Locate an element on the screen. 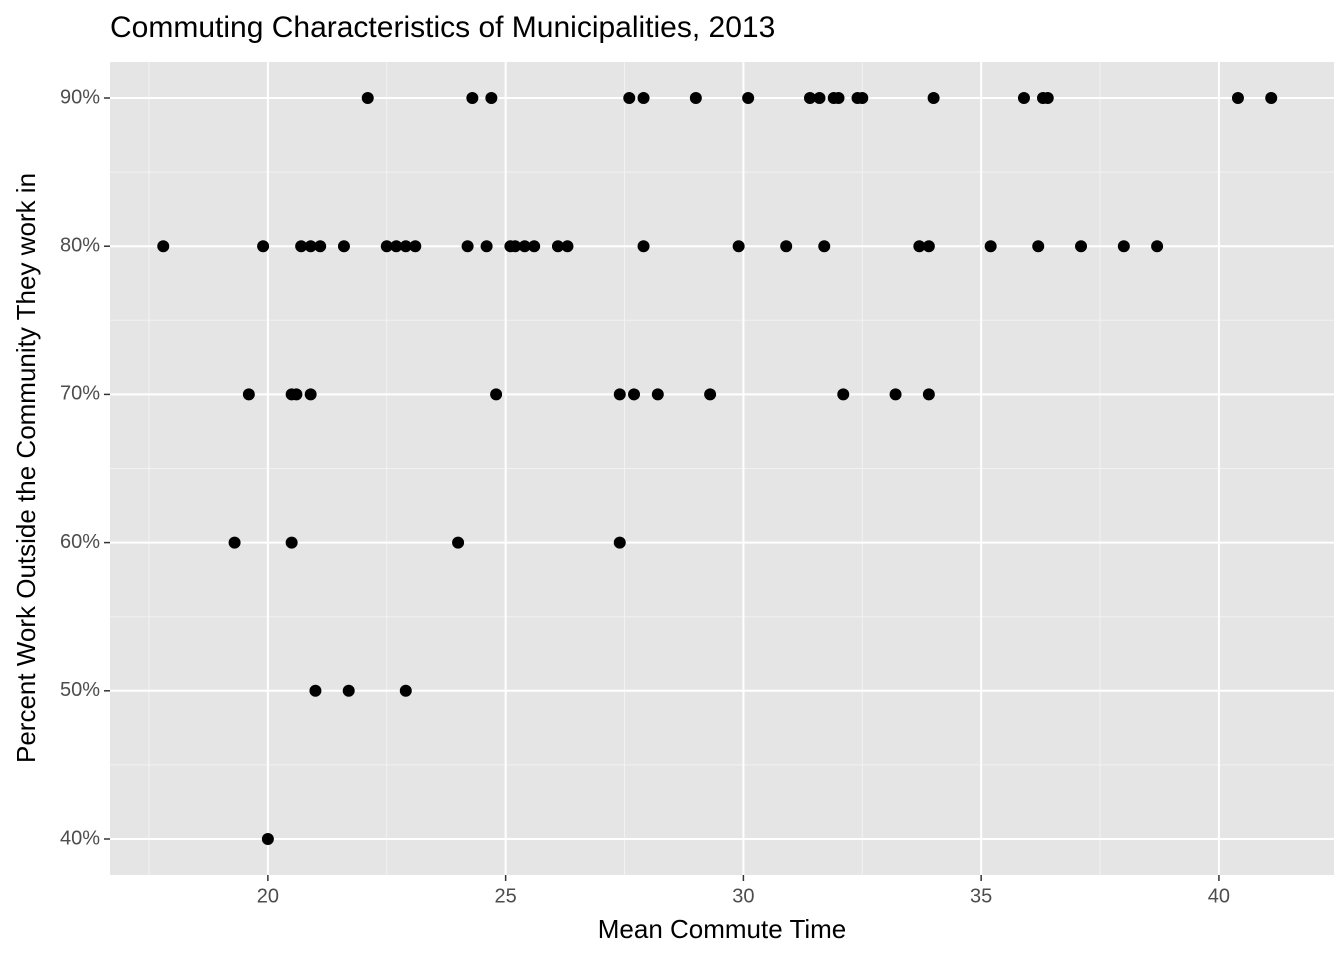 The height and width of the screenshot is (960, 1344). y-tick-label: 80% is located at coordinates (80, 245).